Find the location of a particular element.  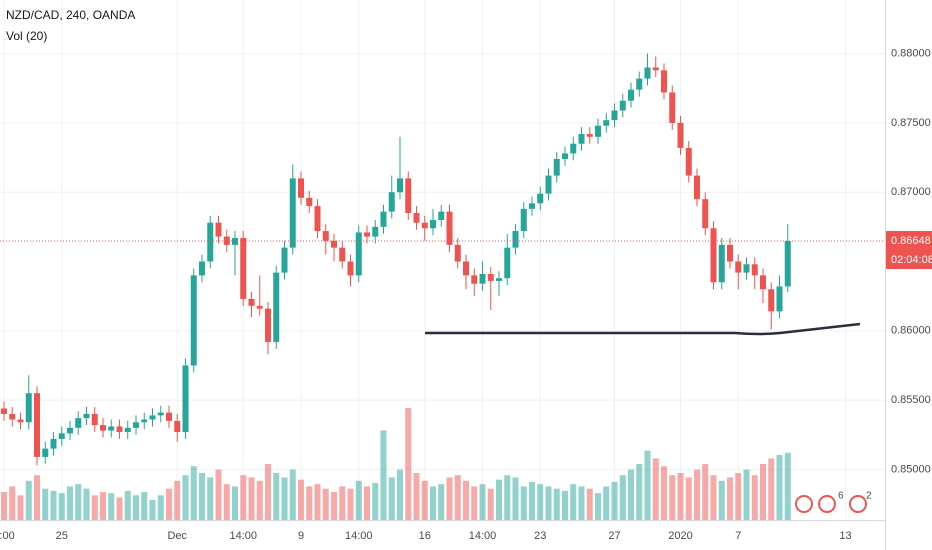

y-tick-label: 0.88000 is located at coordinates (911, 54).